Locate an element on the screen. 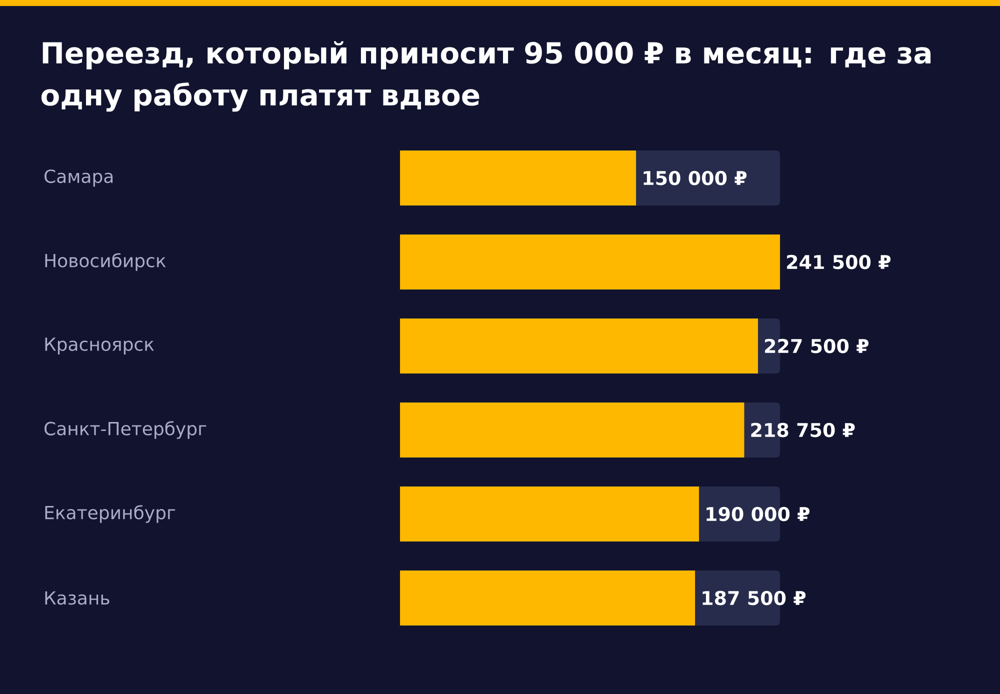 This screenshot has height=694, width=1000. data-label: 241 500 ₽ is located at coordinates (839, 262).